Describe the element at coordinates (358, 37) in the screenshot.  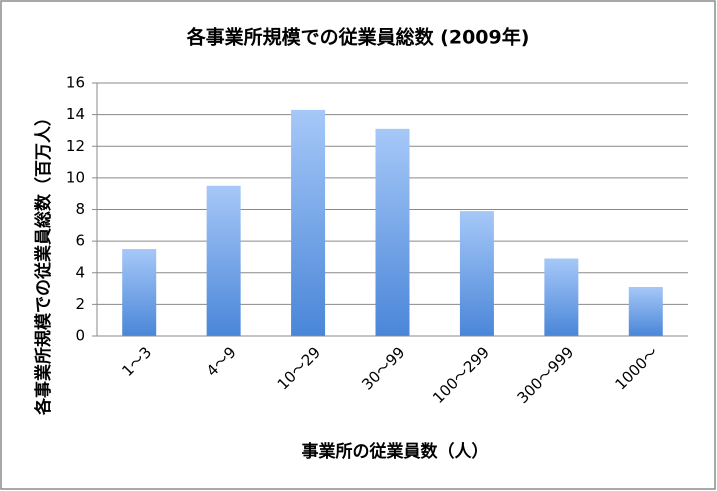
I see `chart-title: 各事業所規模での従業員総数 (2009年)` at that location.